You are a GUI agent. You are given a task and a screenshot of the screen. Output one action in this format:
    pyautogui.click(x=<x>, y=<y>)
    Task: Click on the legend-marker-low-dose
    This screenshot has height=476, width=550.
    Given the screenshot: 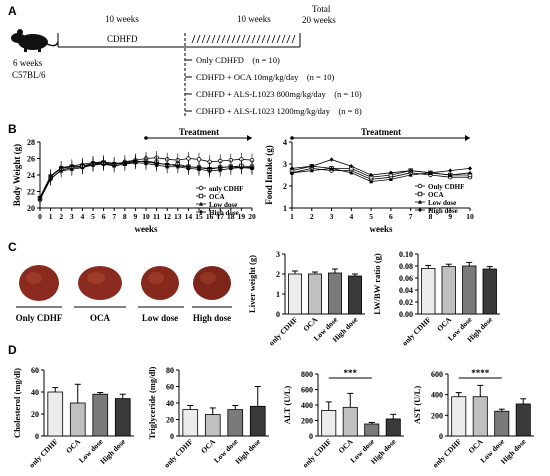 What is the action you would take?
    pyautogui.click(x=201, y=203)
    